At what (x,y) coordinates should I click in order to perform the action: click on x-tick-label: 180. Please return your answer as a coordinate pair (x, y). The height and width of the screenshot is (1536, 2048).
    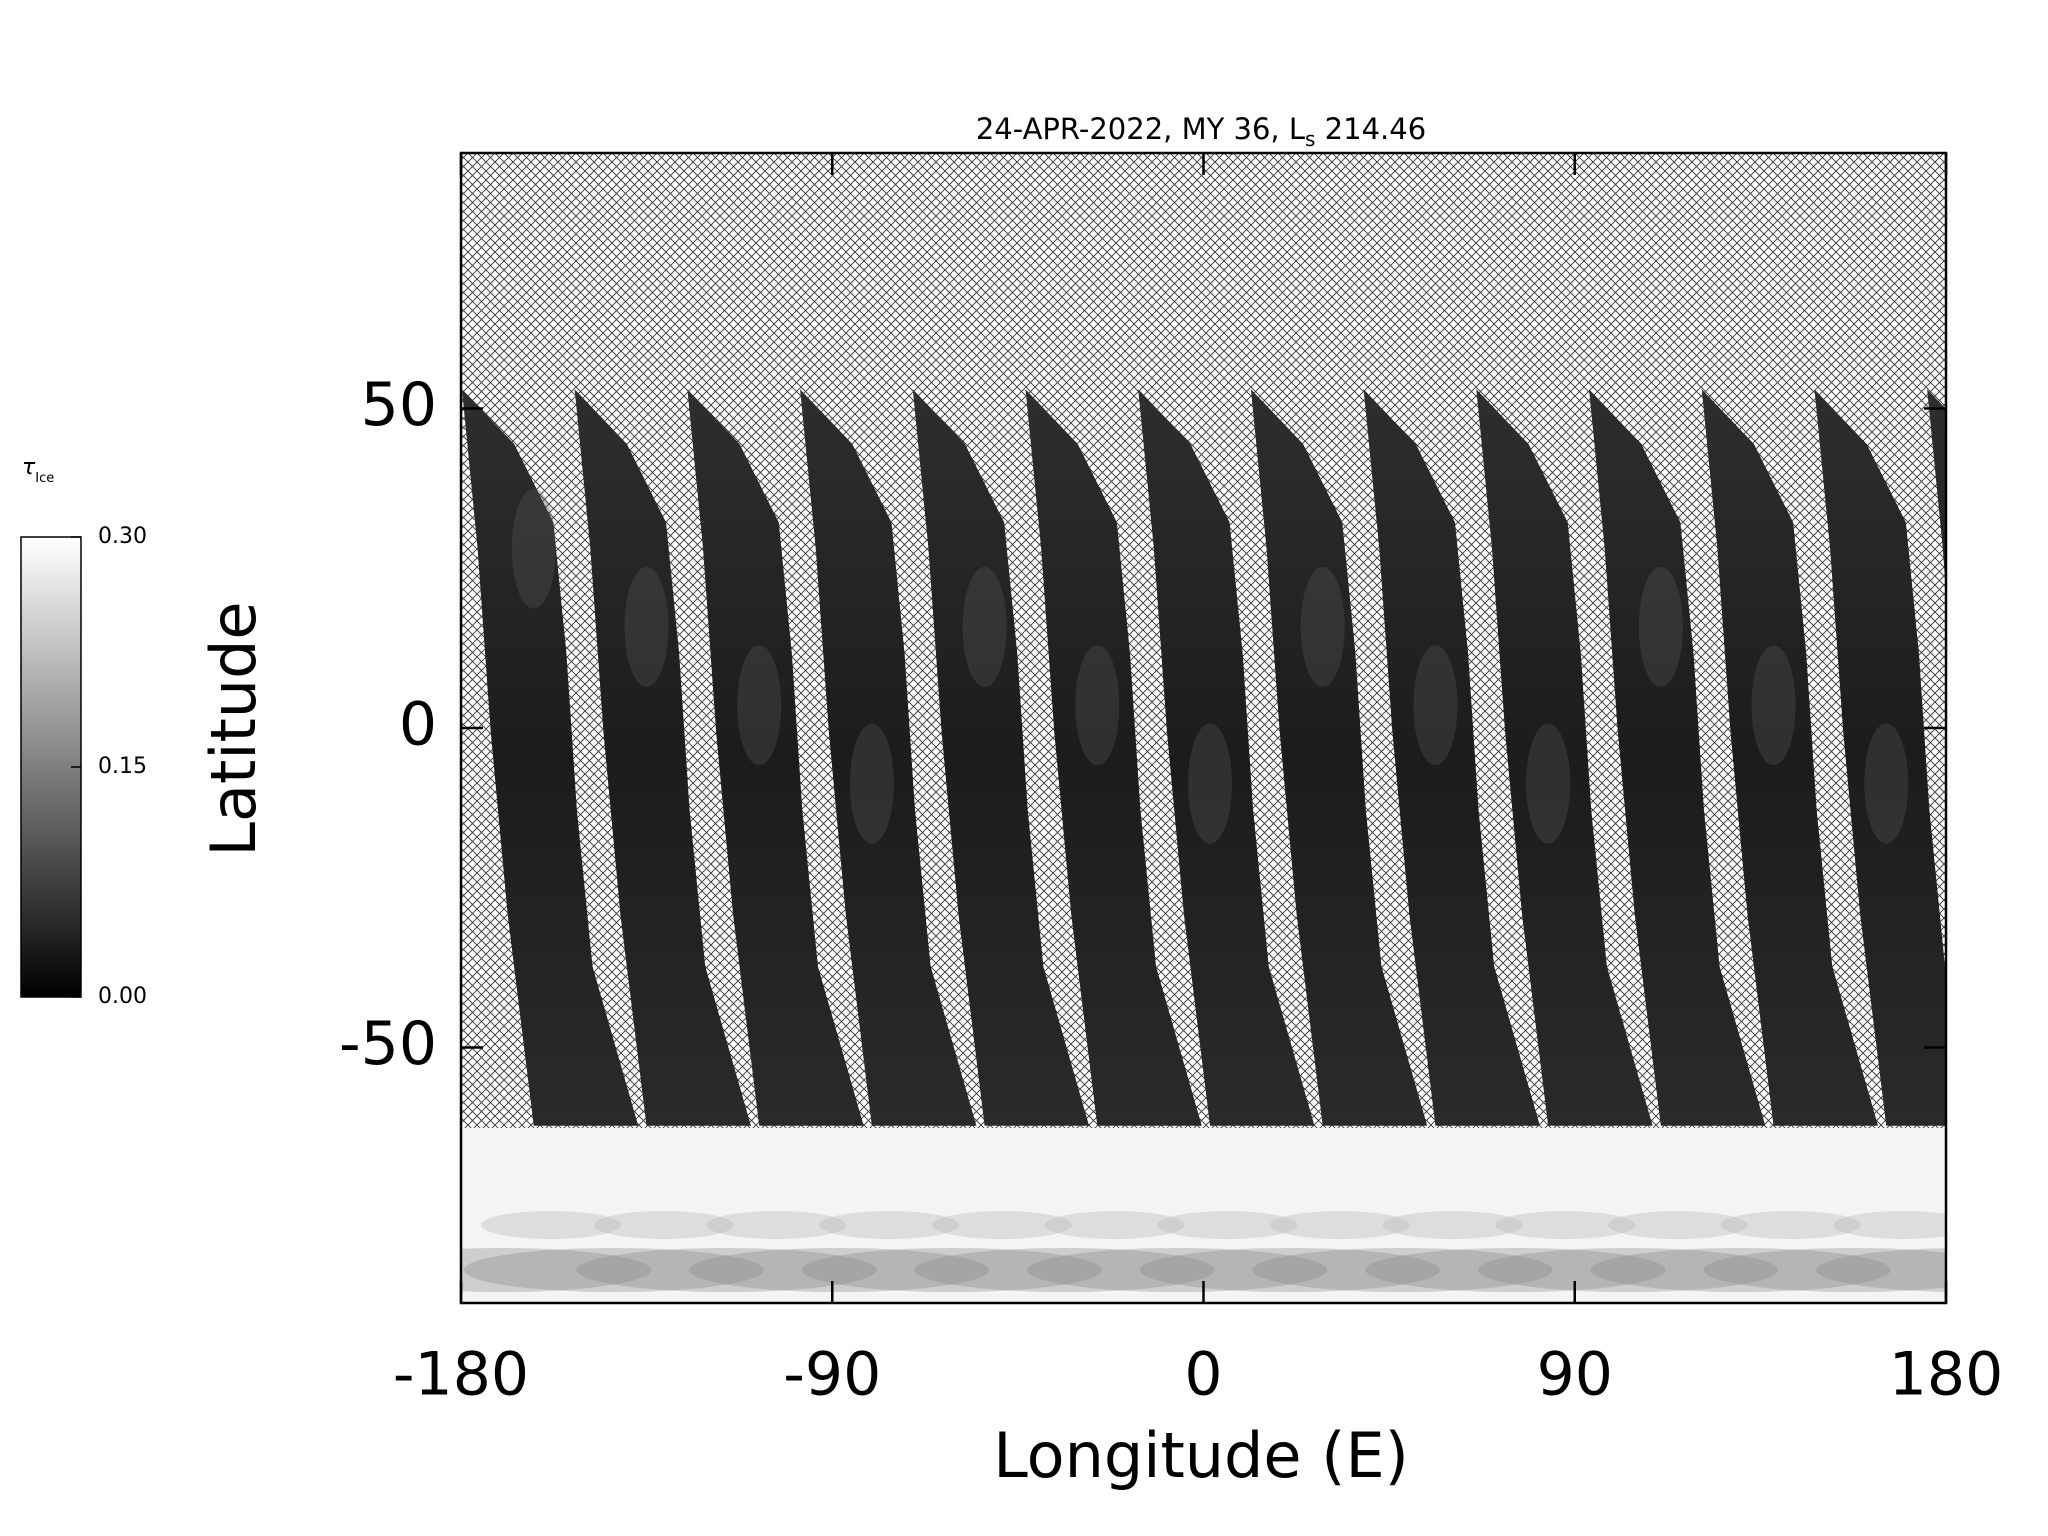
    Looking at the image, I should click on (1946, 1375).